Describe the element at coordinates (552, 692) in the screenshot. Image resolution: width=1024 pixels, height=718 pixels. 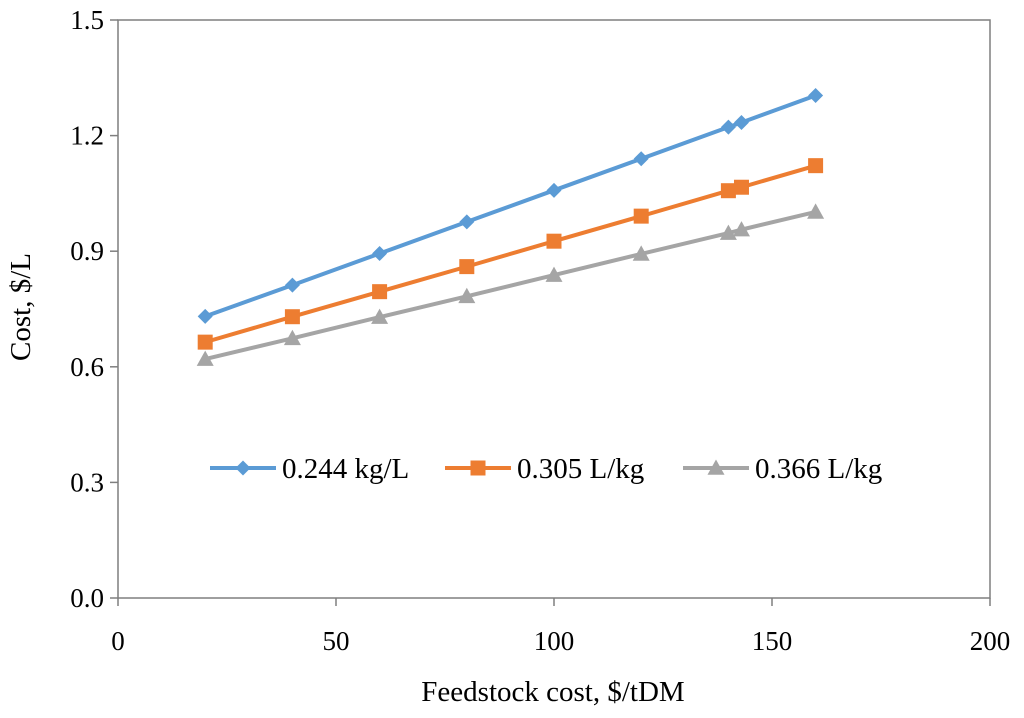
I see `x-axis-title: Feedstock cost, $/tDM` at that location.